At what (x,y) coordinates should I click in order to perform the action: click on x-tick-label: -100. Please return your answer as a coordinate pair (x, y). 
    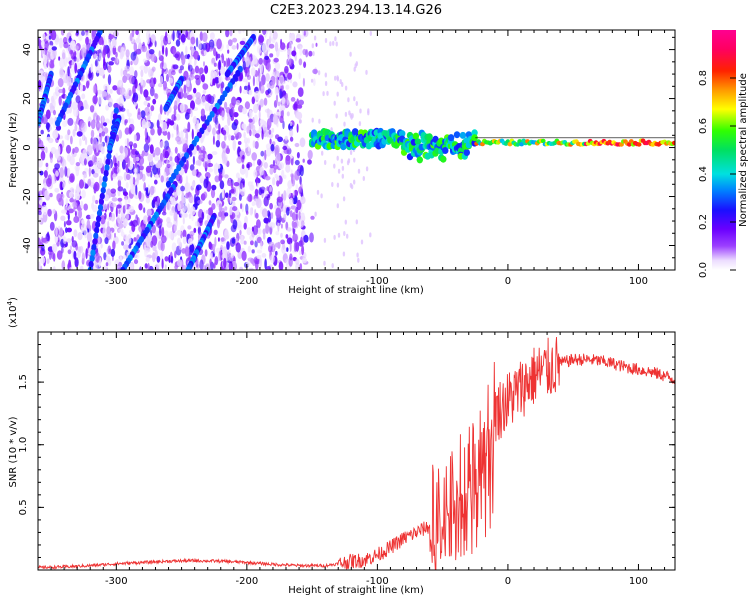
    Looking at the image, I should click on (377, 281).